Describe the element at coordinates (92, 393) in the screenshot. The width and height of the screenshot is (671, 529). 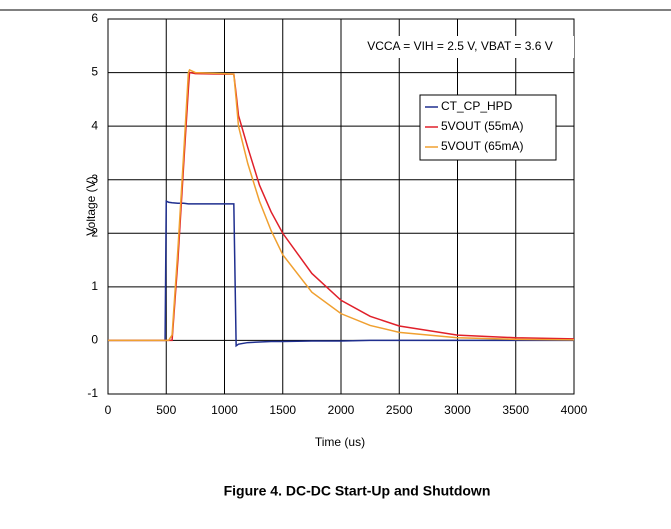
I see `y-tick-label: -1` at that location.